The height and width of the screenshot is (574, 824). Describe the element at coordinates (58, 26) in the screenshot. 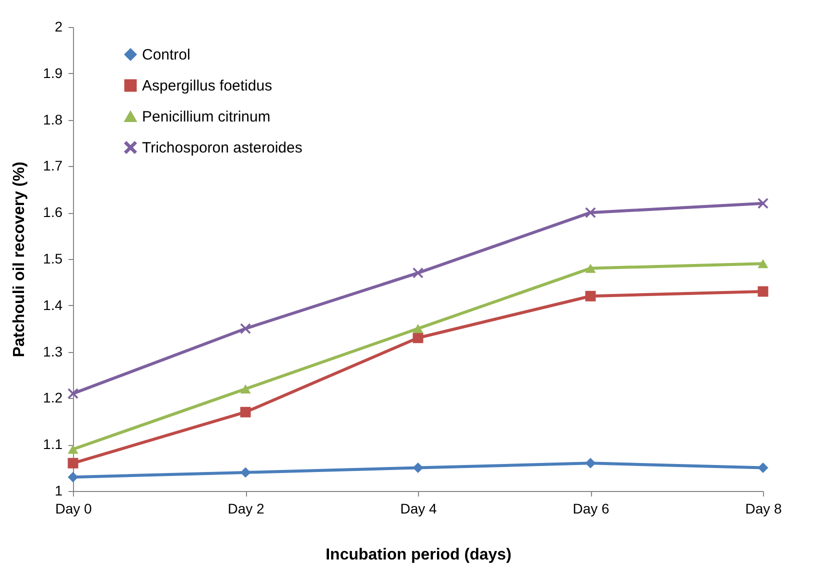

I see `y-tick-label: 2` at that location.